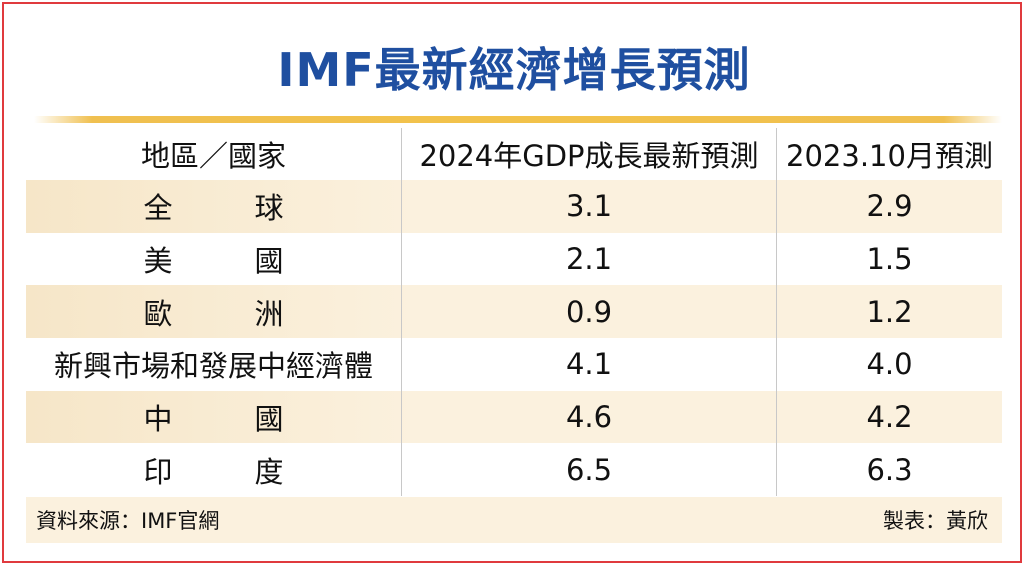 The image size is (1024, 565). Describe the element at coordinates (158, 471) in the screenshot. I see `region-char: 印` at that location.